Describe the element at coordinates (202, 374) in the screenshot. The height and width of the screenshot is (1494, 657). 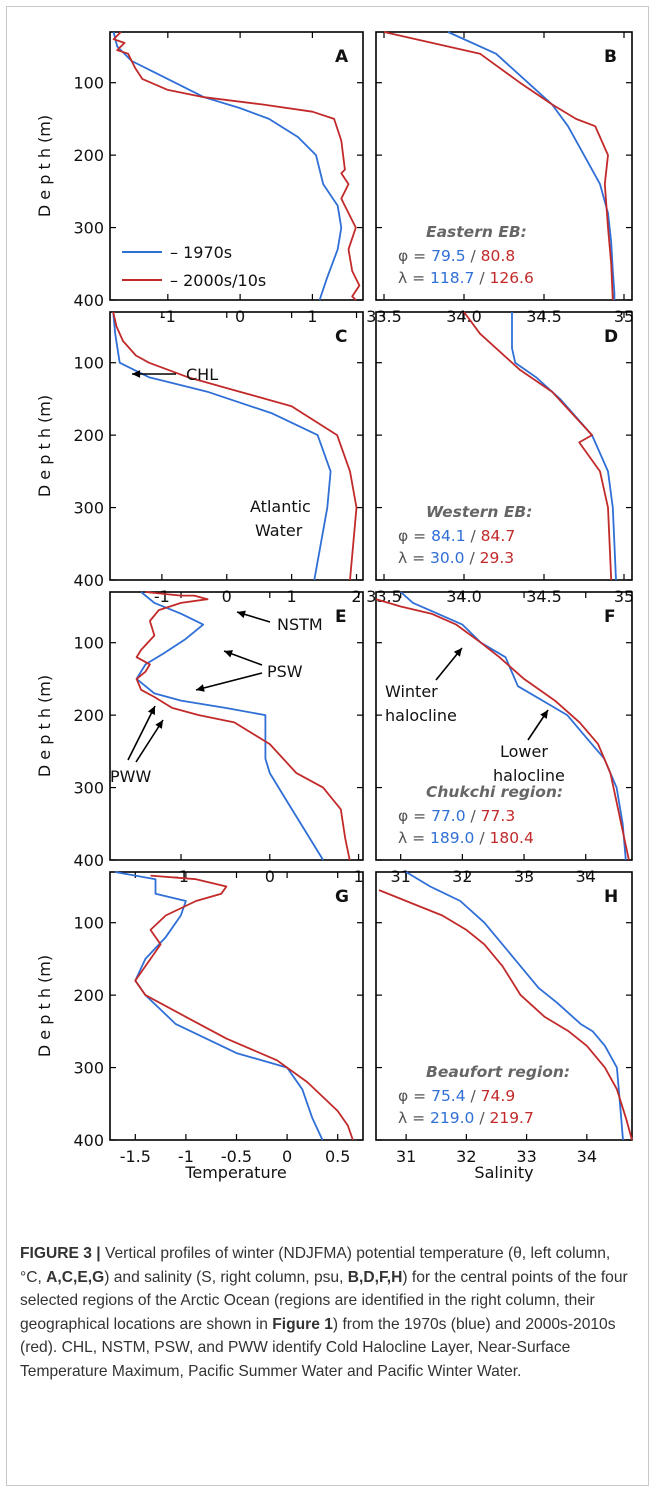
I see `annotation-chl: CHL` at that location.